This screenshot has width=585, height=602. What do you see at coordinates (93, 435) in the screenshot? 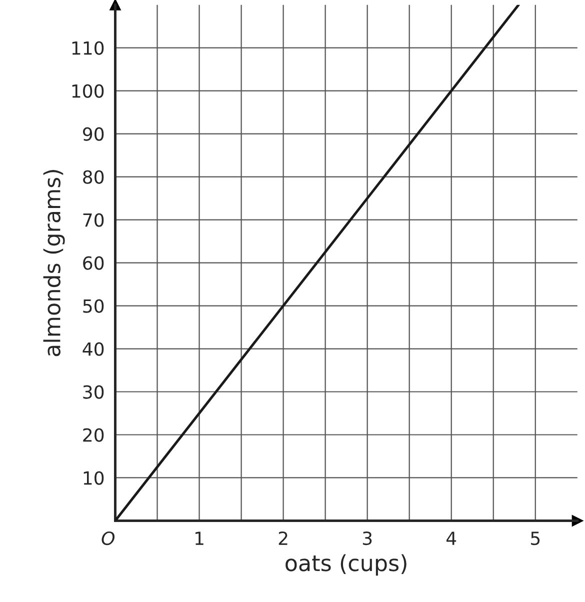
I see `y-tick-label: 20` at bounding box center [93, 435].